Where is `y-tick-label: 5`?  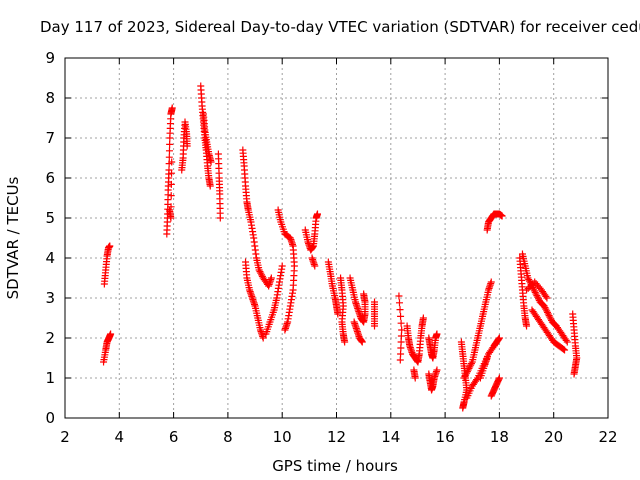
y-tick-label: 5 is located at coordinates (50, 218).